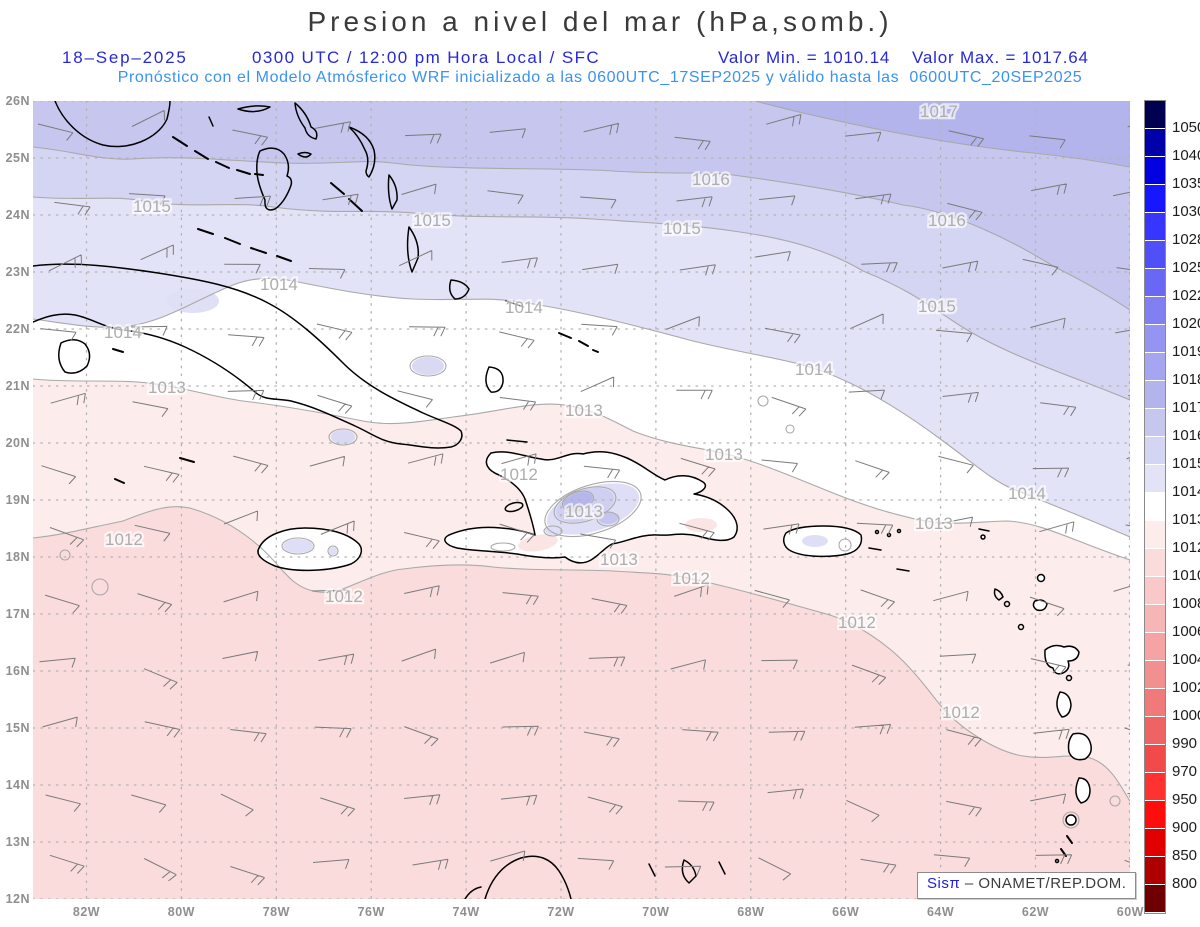 The height and width of the screenshot is (927, 1200). What do you see at coordinates (846, 912) in the screenshot?
I see `lon-tick-label: 66W` at bounding box center [846, 912].